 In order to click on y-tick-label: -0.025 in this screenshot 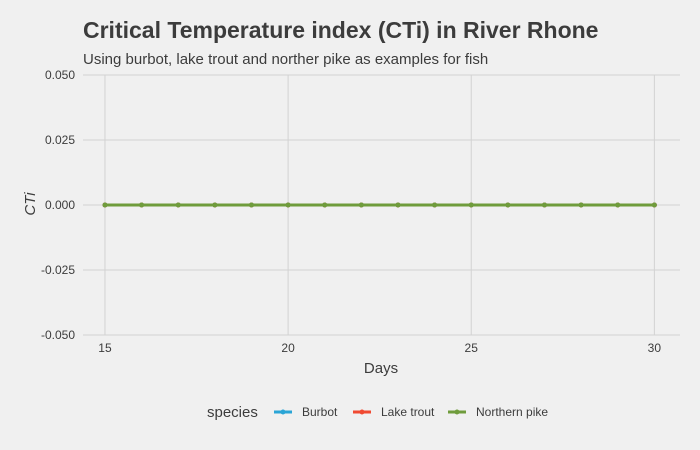, I will do `click(58, 270)`.